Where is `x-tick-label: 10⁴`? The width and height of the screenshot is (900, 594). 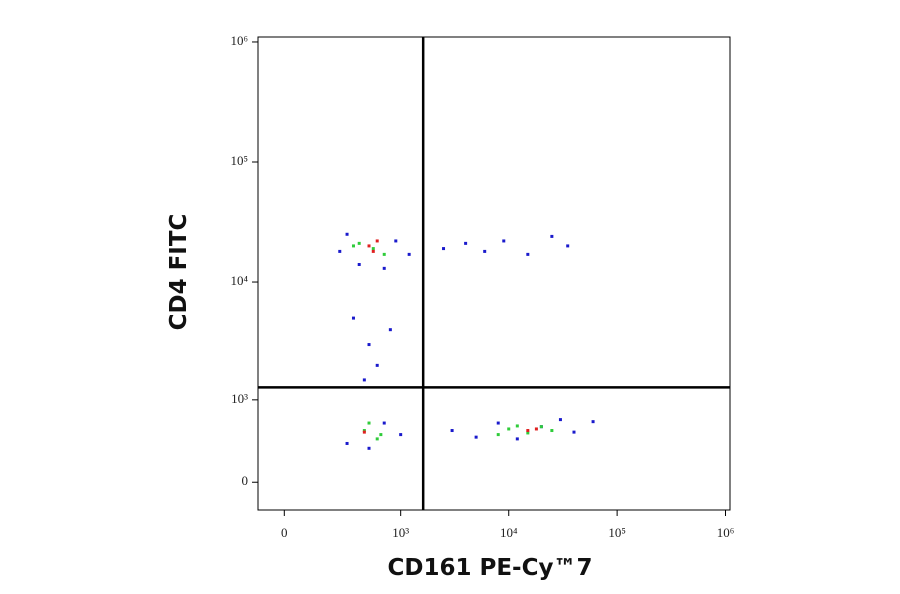
x-tick-label: 10⁴ is located at coordinates (509, 532).